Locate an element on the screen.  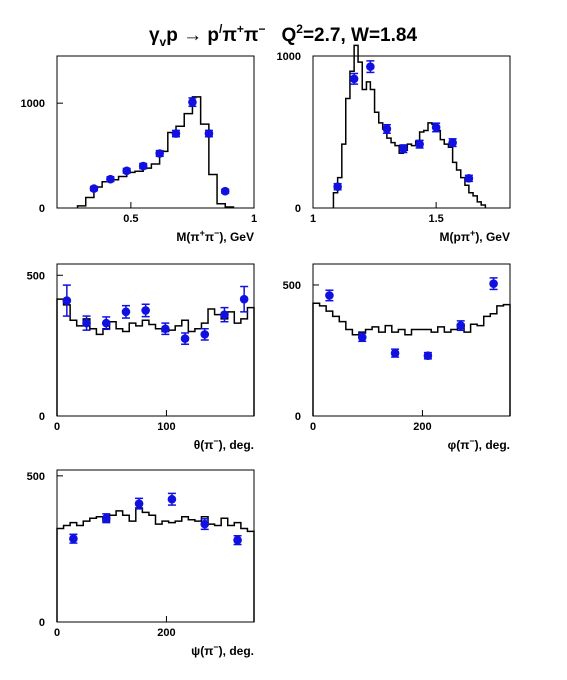
panel-m_ppip: 1 1.5 0 1000 M(pπ+), GeV is located at coordinates (394, 144).